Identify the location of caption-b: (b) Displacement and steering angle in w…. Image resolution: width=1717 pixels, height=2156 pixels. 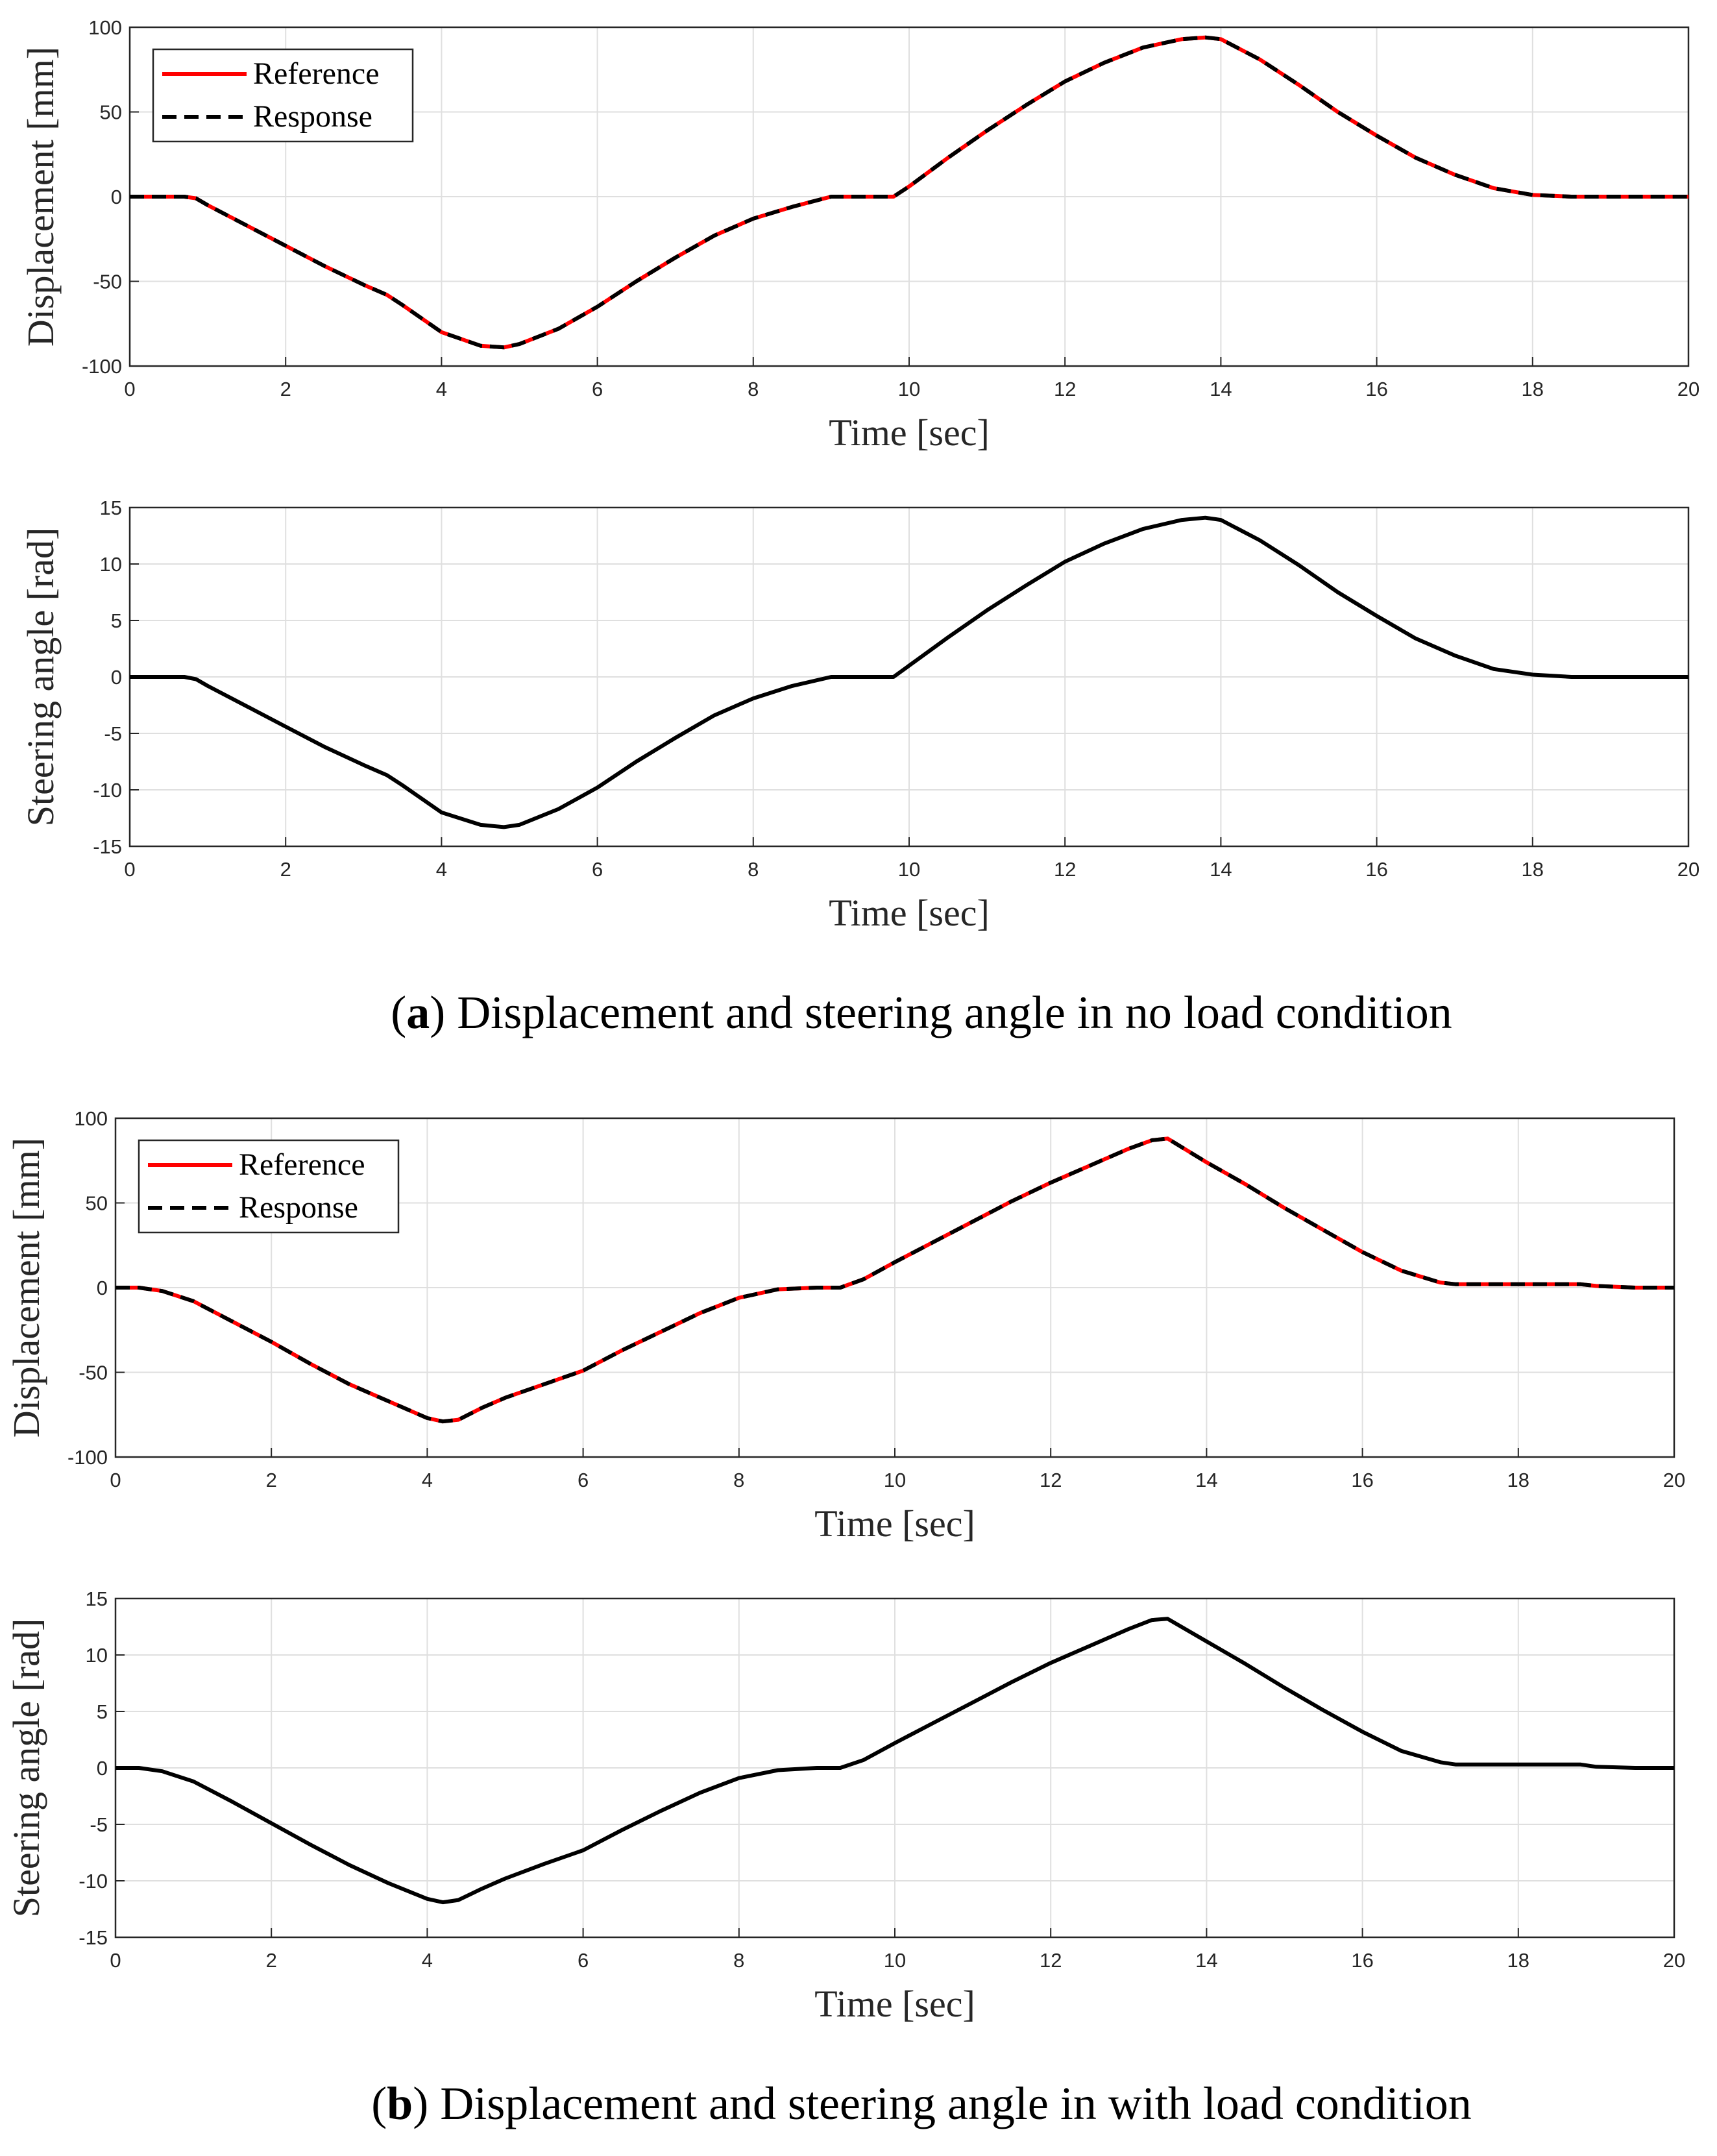
(921, 2103).